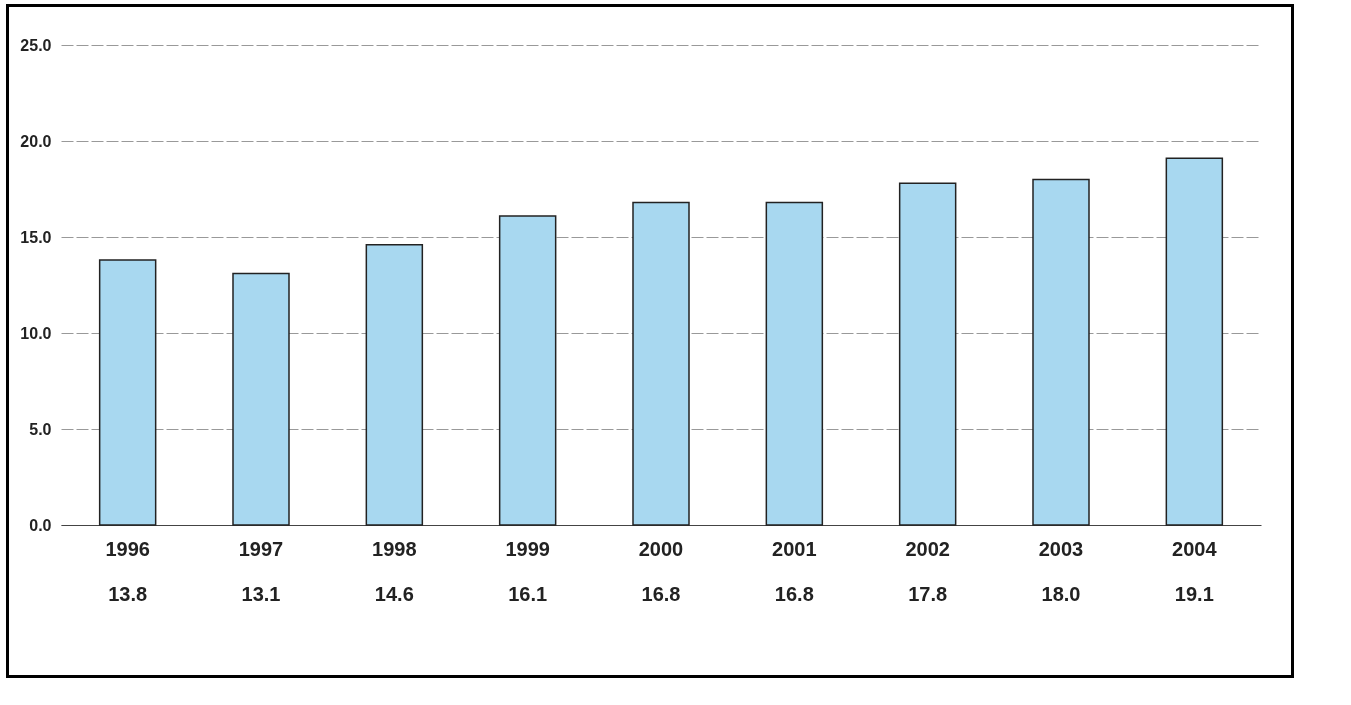 The image size is (1351, 705). Describe the element at coordinates (661, 548) in the screenshot. I see `x-tick-label: 2000` at that location.